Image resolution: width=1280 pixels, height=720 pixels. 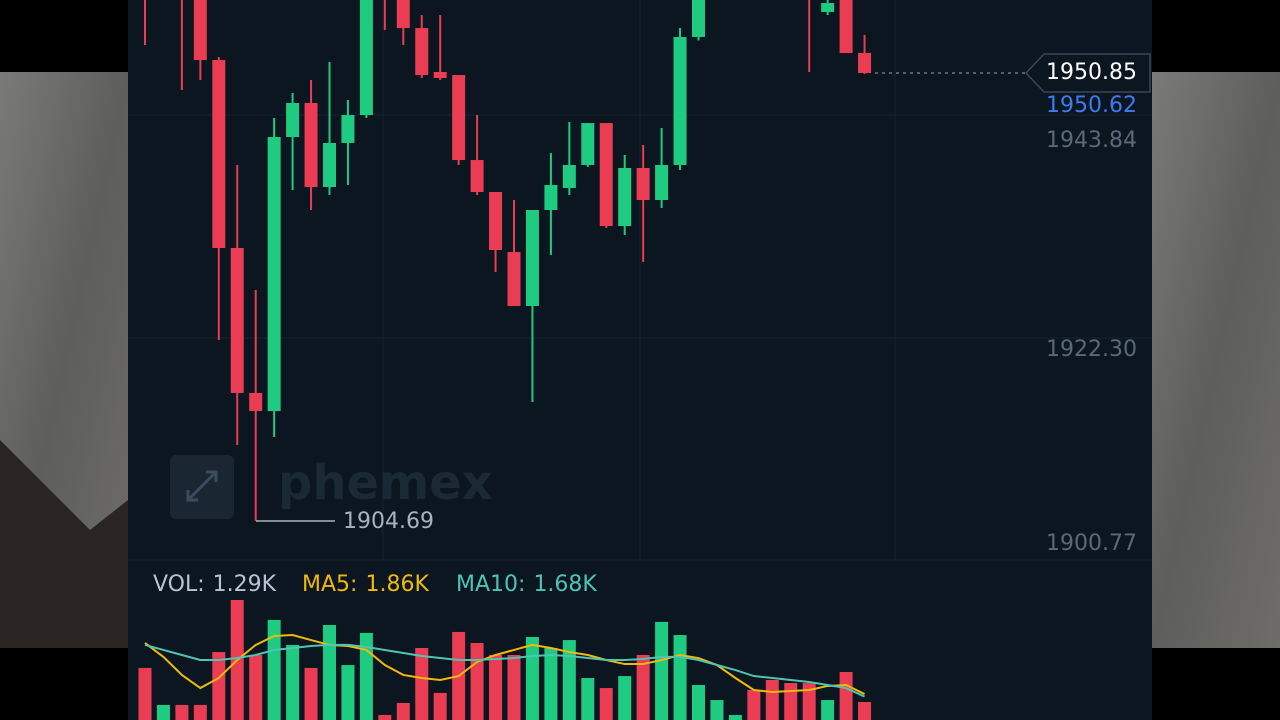 I want to click on legend-name: MA5:, so click(x=329, y=584).